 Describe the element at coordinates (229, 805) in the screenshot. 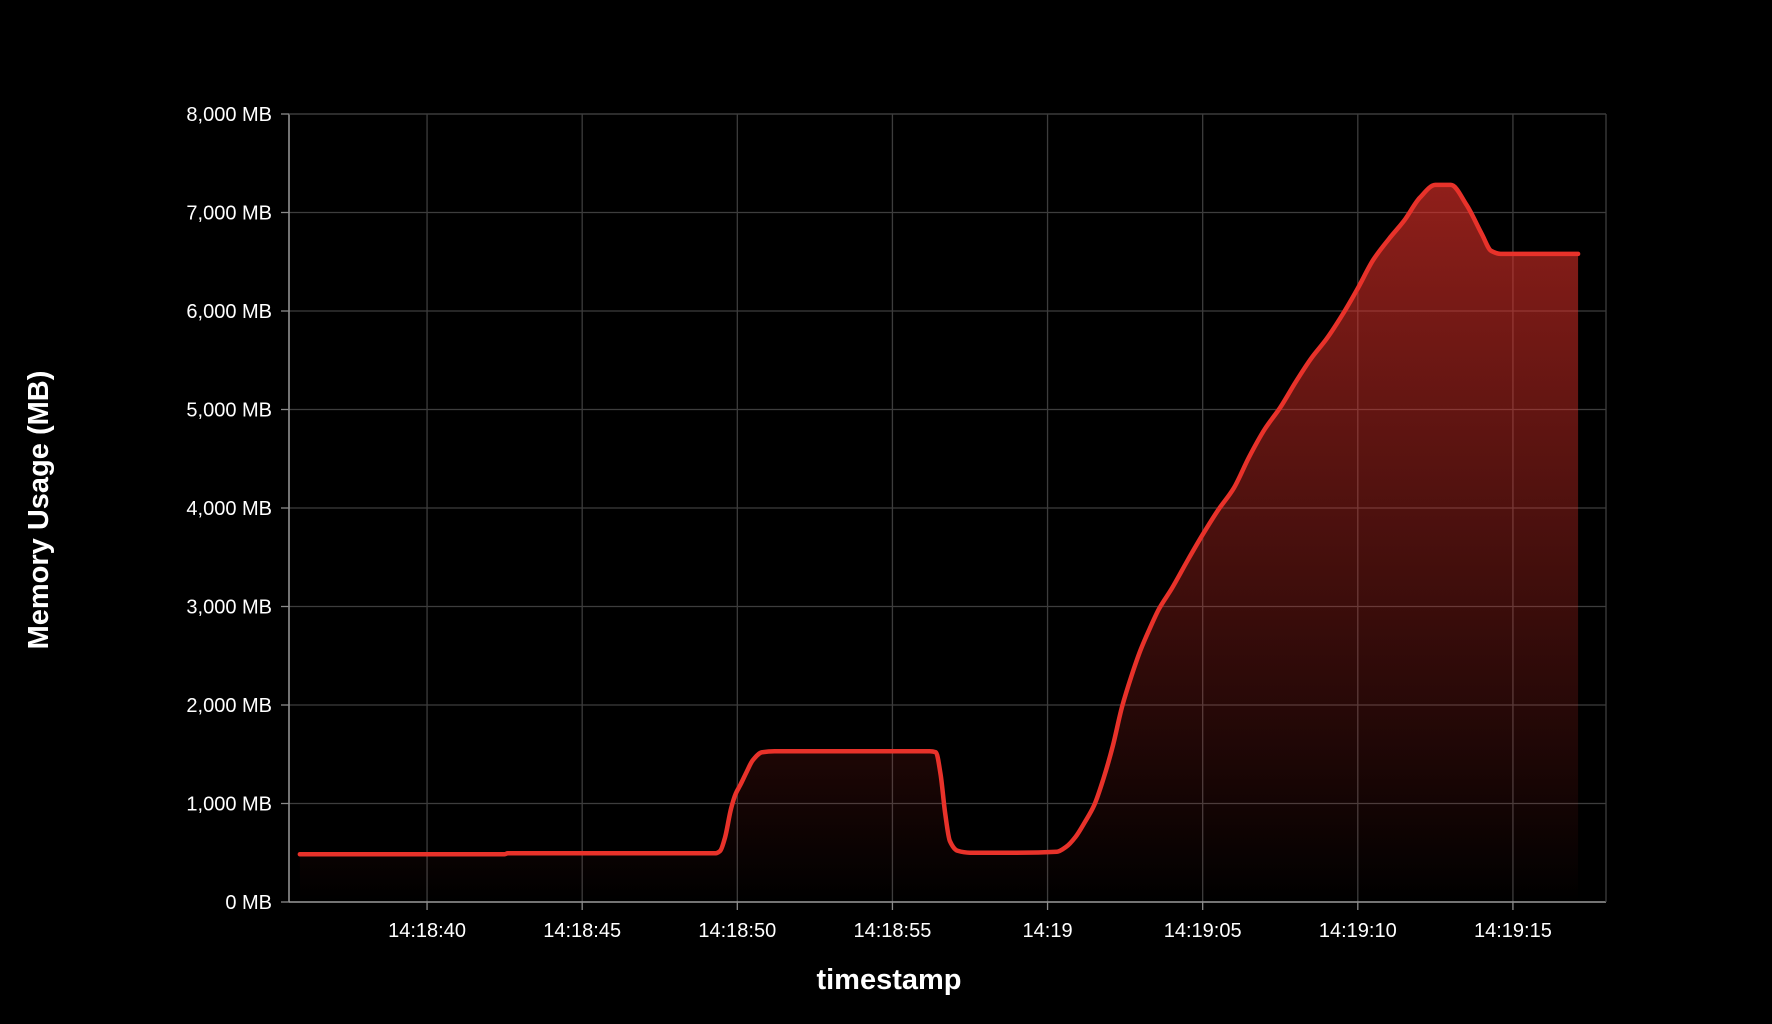

I see `y-tick-label: 1,000 MB` at that location.